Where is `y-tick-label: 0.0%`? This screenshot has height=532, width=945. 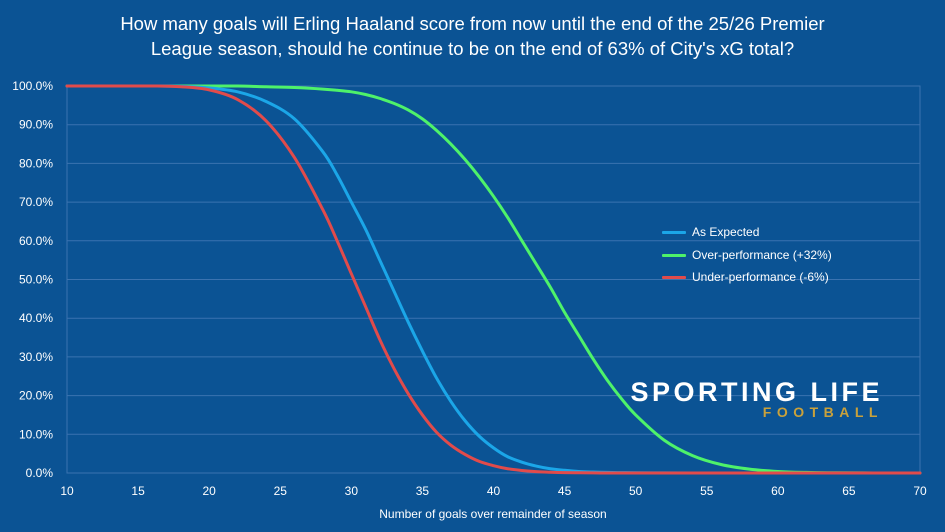
y-tick-label: 0.0% is located at coordinates (40, 473).